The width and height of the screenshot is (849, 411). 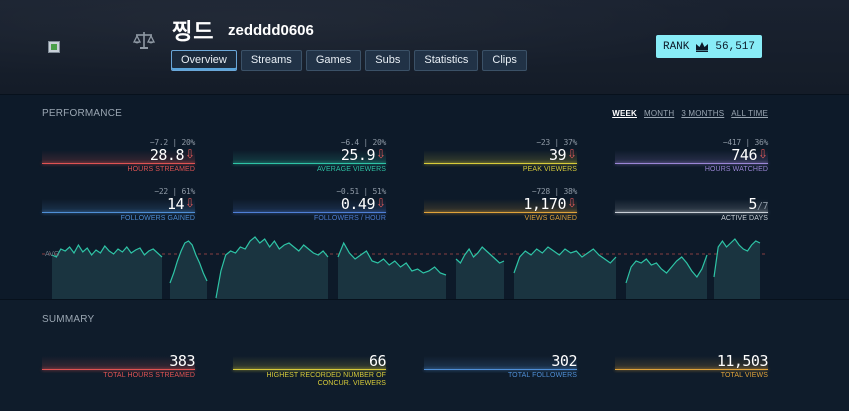 I want to click on chart-avg-label: AVG, so click(x=52, y=254).